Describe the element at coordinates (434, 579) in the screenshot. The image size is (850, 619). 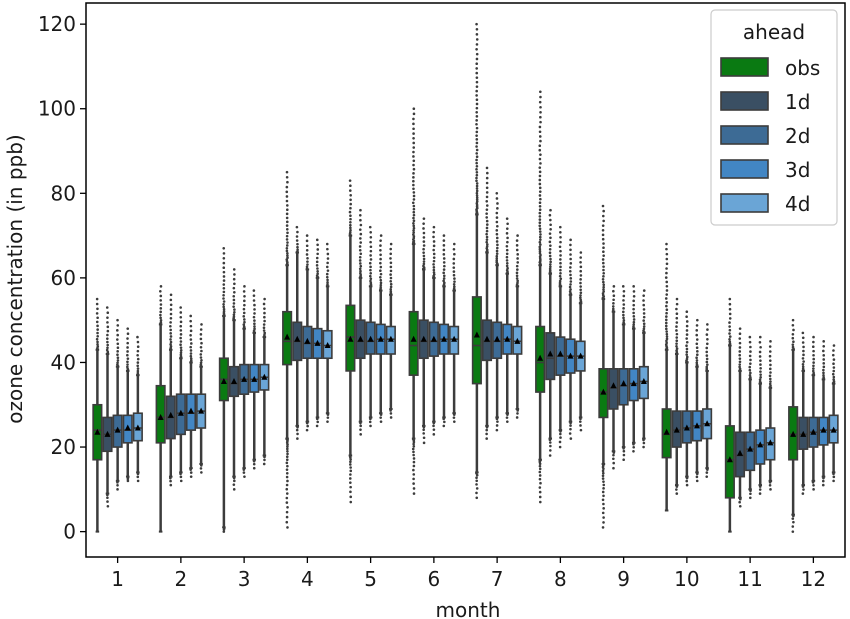
I see `x-tick-label: 6` at that location.